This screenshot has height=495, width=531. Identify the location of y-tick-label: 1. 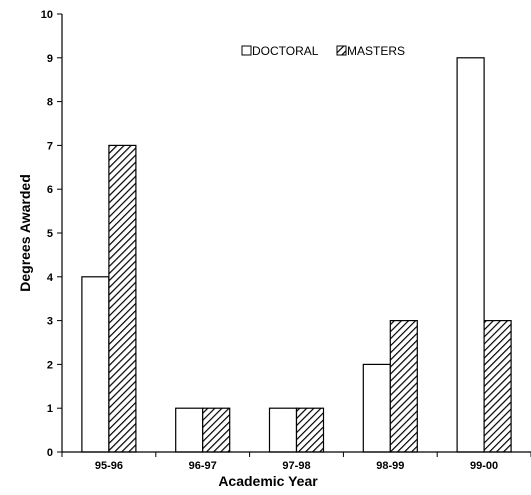
(50, 409).